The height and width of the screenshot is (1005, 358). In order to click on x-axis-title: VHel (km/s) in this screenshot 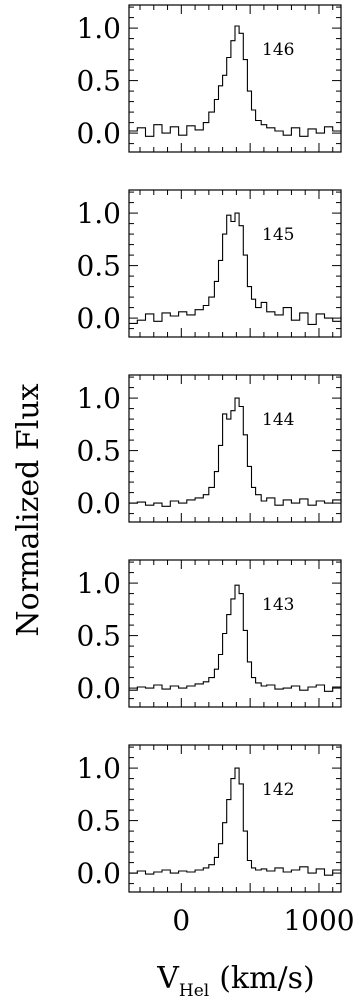, I will do `click(235, 981)`.